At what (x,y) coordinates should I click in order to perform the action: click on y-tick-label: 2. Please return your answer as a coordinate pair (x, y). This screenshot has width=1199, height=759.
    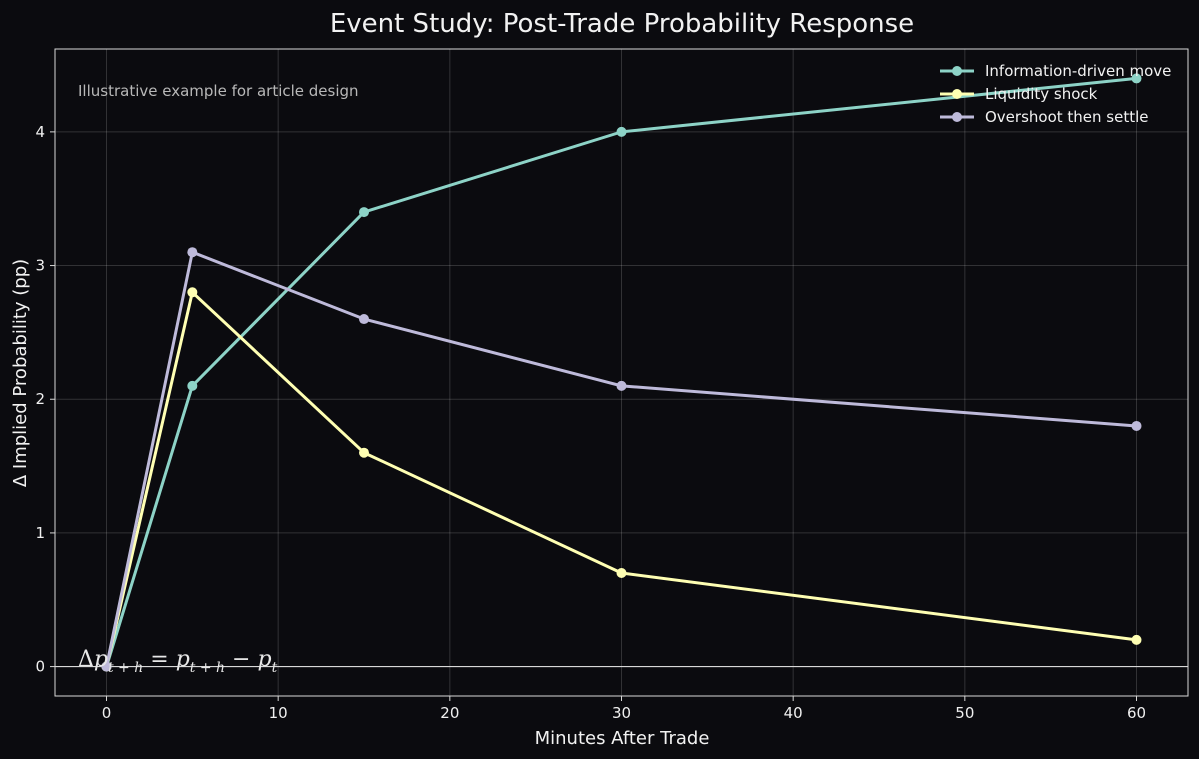
    Looking at the image, I should click on (40, 399).